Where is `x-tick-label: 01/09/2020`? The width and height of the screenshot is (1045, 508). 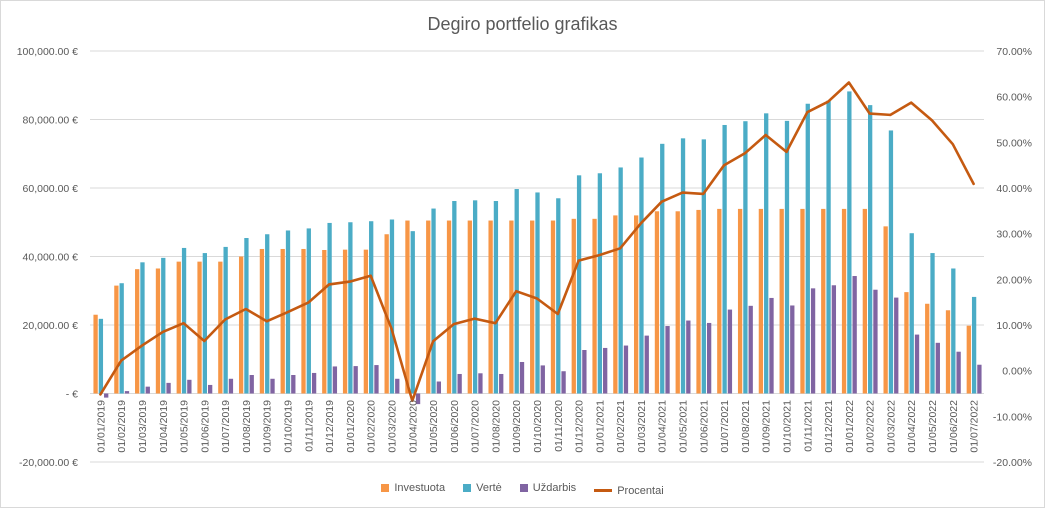 x-tick-label: 01/09/2020 is located at coordinates (517, 426).